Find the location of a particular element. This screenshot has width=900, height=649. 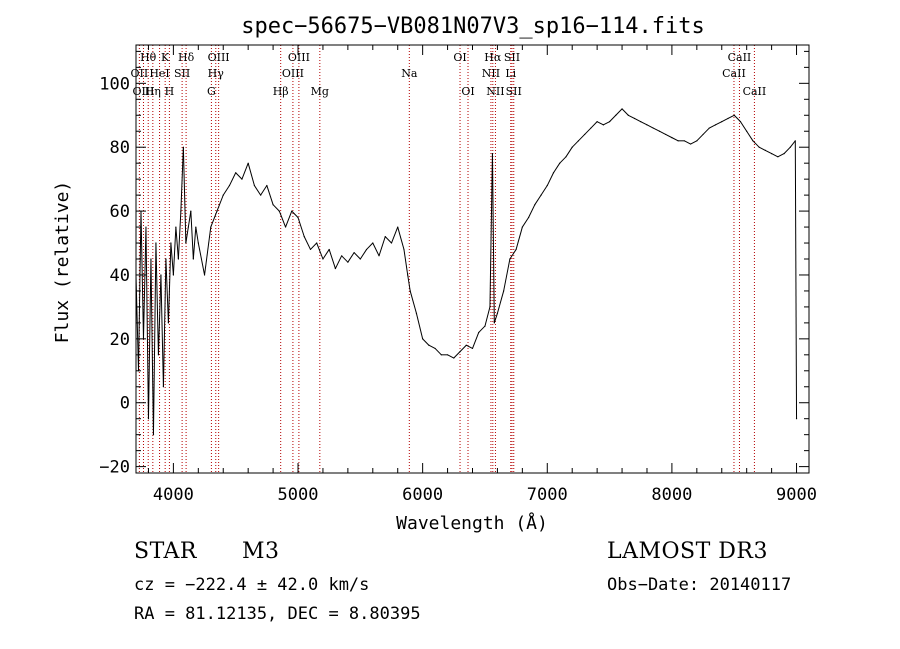

y-tick-label: −20 is located at coordinates (114, 468).